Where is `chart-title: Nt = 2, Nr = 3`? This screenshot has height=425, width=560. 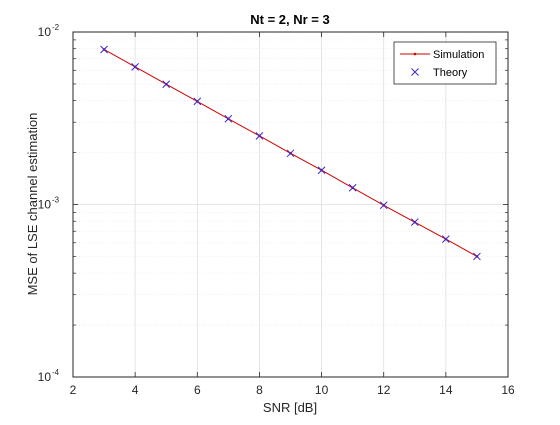
chart-title: Nt = 2, Nr = 3 is located at coordinates (289, 19).